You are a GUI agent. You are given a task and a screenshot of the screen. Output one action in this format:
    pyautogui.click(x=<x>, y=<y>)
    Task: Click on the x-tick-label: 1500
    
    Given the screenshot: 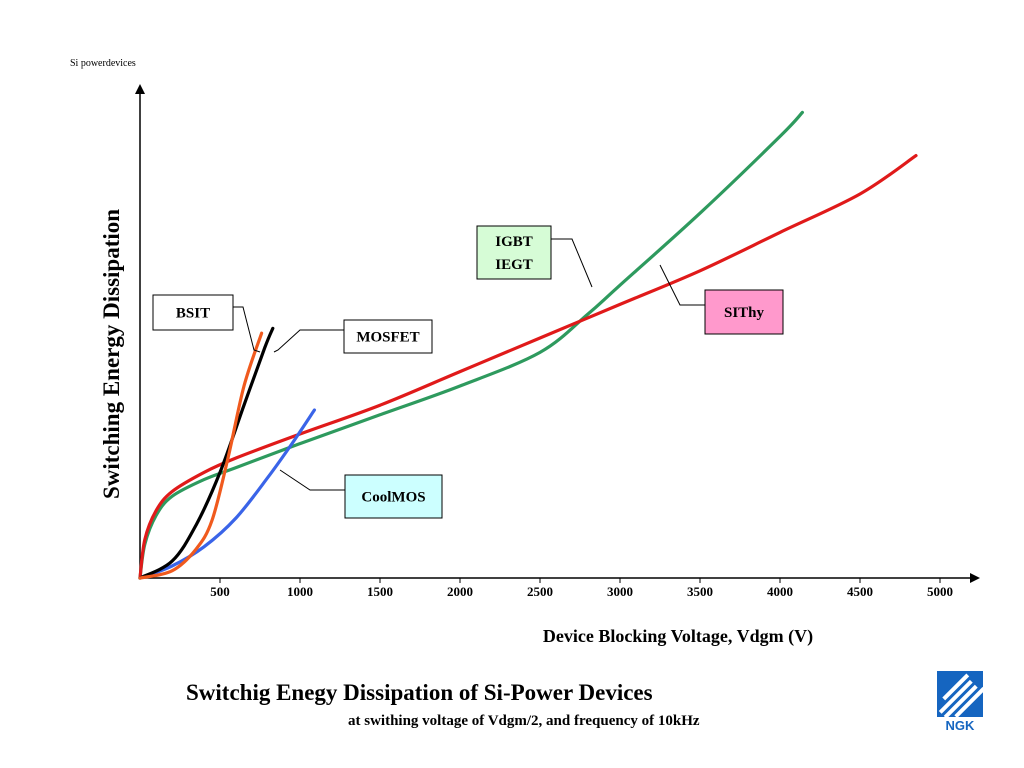 What is the action you would take?
    pyautogui.click(x=380, y=591)
    